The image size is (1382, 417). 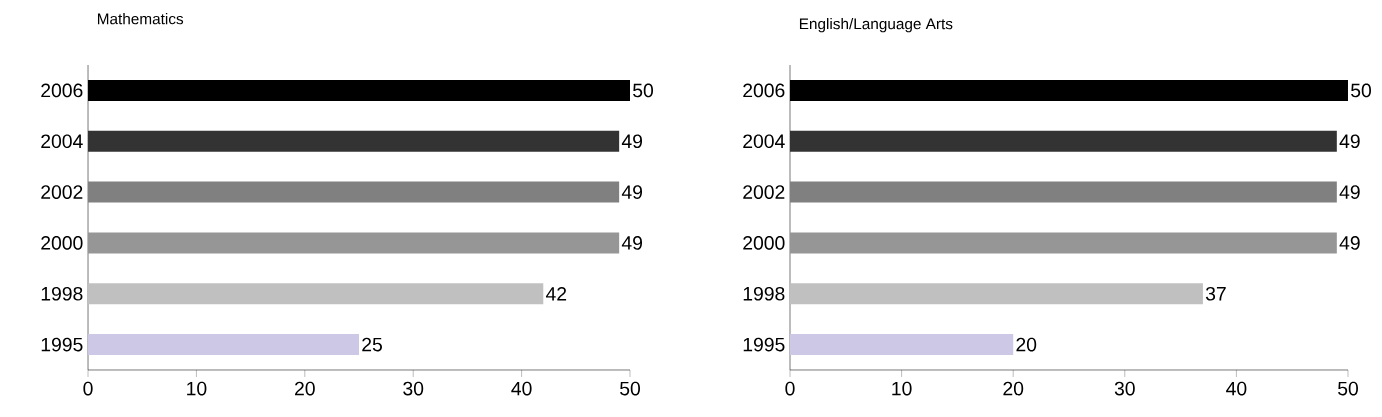 I want to click on data-label: 42, so click(x=556, y=293).